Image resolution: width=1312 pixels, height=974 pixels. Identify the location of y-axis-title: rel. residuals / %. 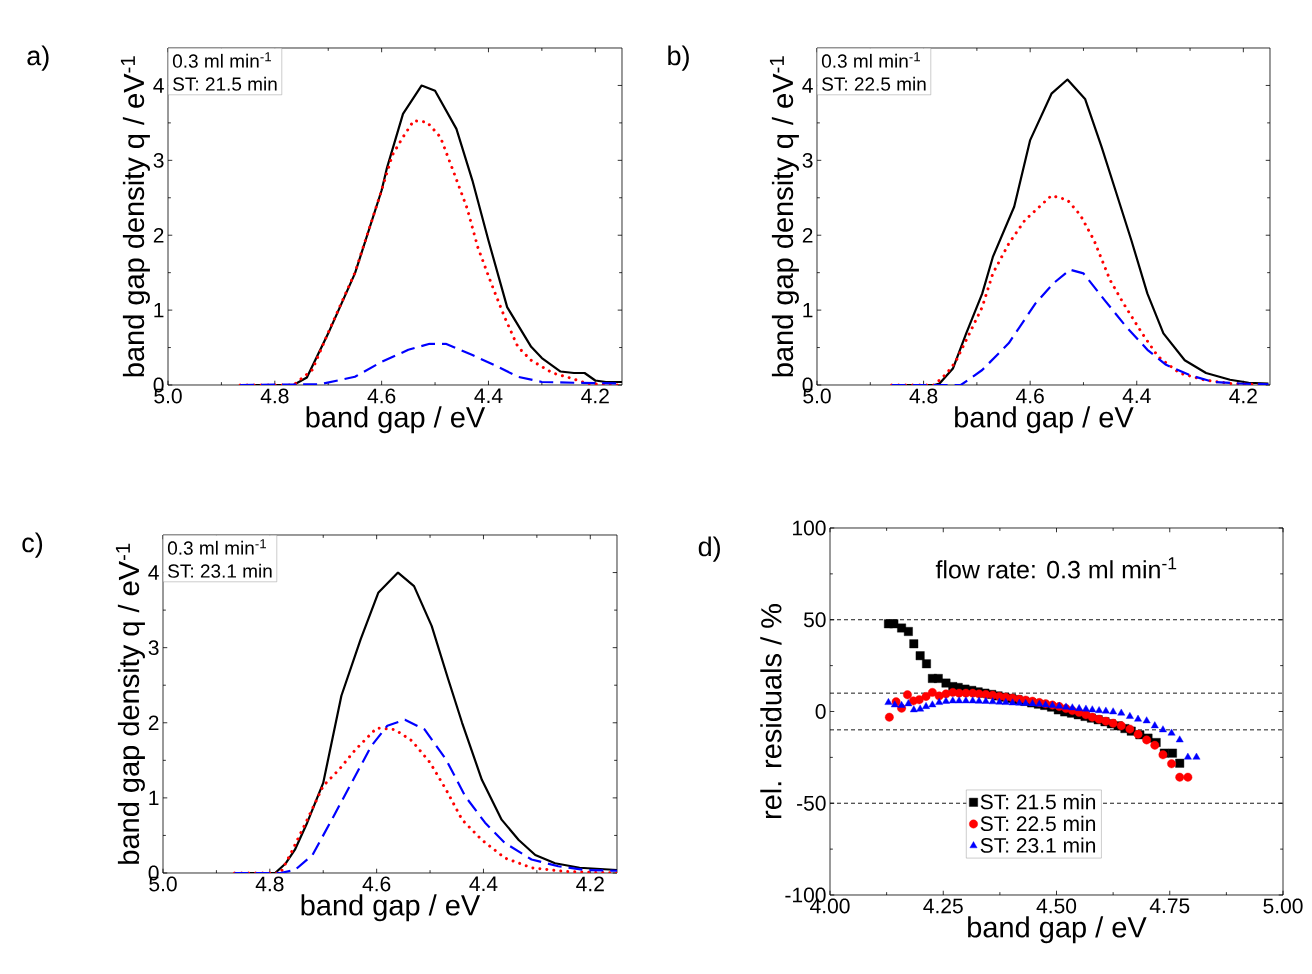
(771, 711).